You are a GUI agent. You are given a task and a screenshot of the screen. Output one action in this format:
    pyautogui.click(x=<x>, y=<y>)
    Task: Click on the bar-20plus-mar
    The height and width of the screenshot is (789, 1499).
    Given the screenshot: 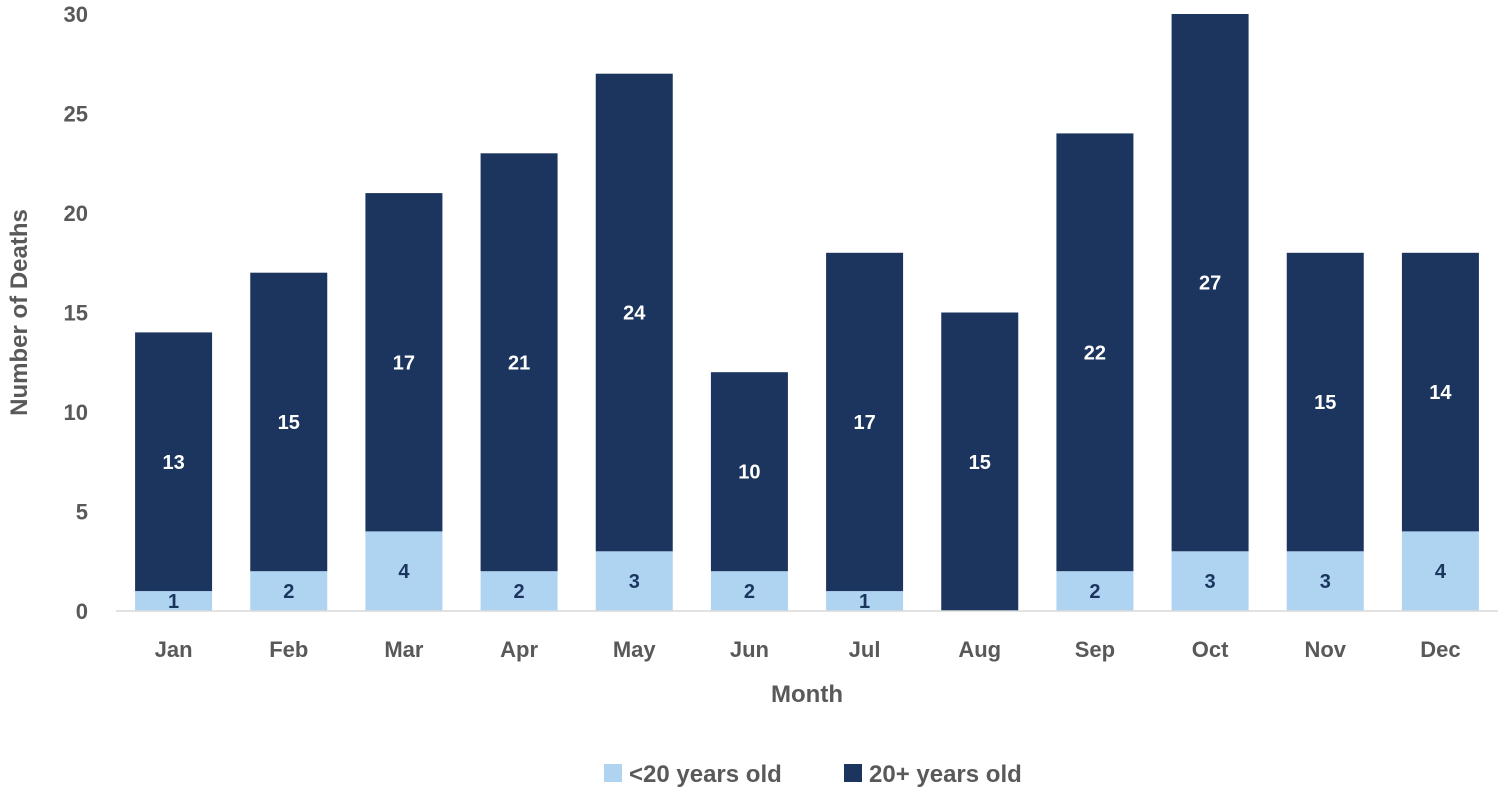 What is the action you would take?
    pyautogui.click(x=404, y=362)
    